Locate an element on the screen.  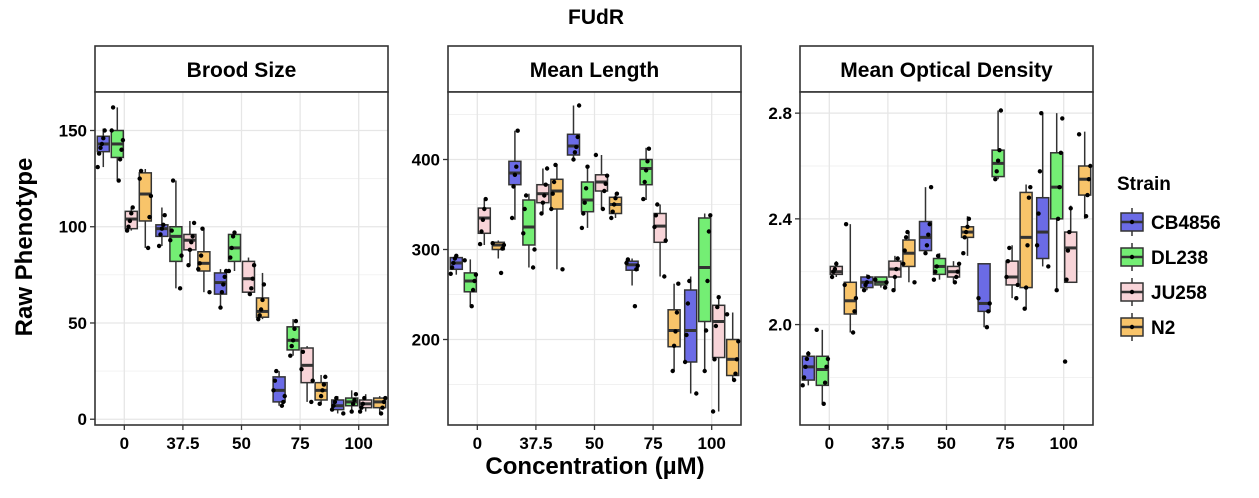
x-tick-label: 100 is located at coordinates (1064, 443).